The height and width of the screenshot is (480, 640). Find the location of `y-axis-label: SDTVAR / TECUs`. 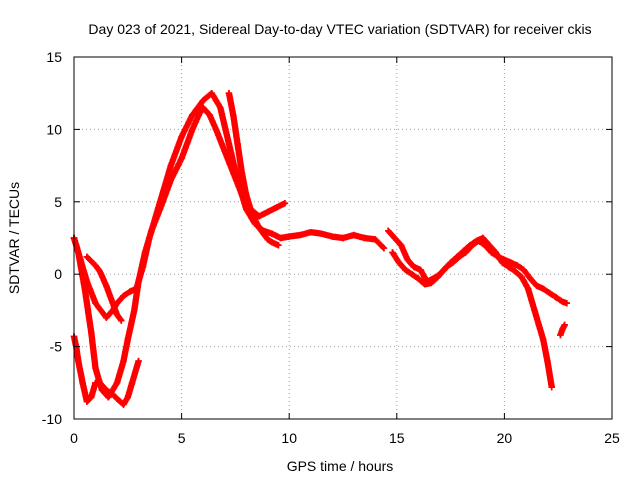

y-axis-label: SDTVAR / TECUs is located at coordinates (14, 238).